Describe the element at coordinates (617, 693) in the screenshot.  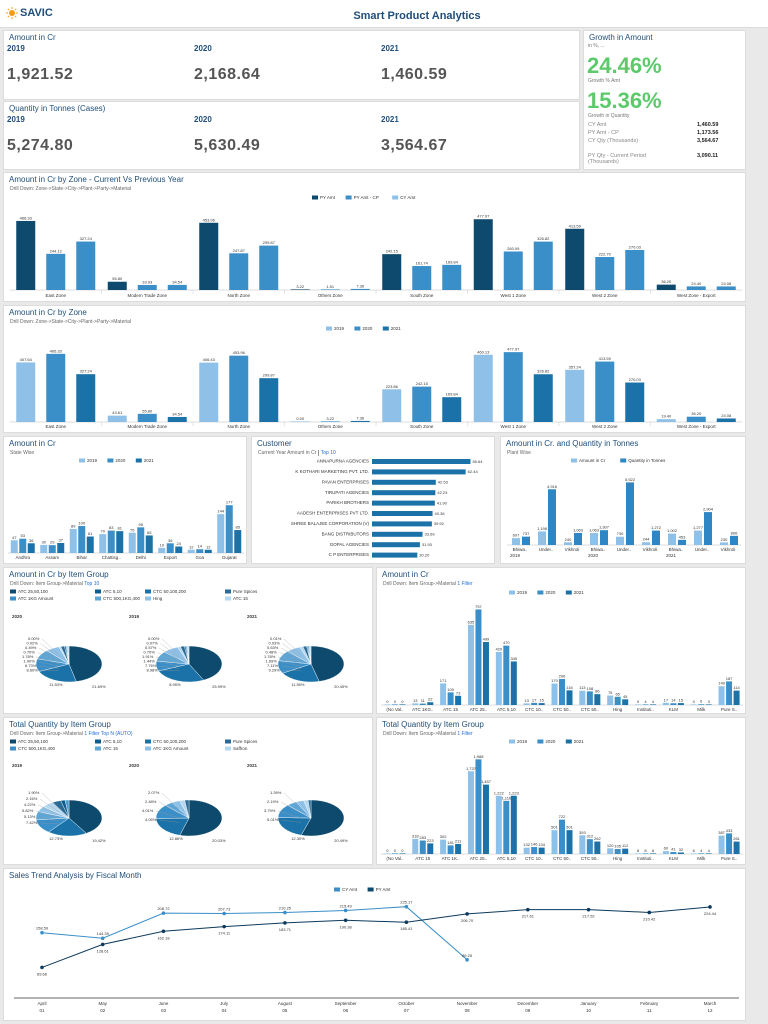
I see `bar-value-label: 65` at that location.